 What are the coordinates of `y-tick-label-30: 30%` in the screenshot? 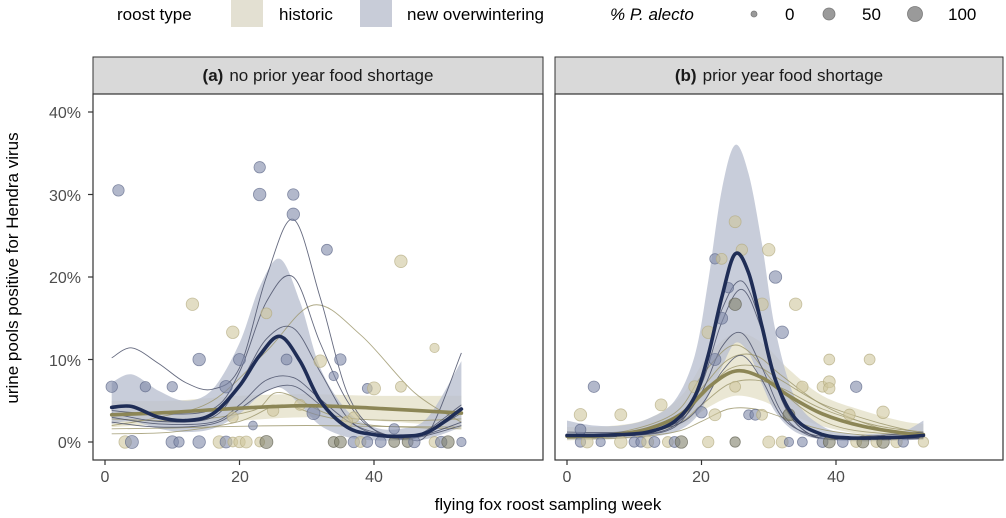 It's located at (65, 196).